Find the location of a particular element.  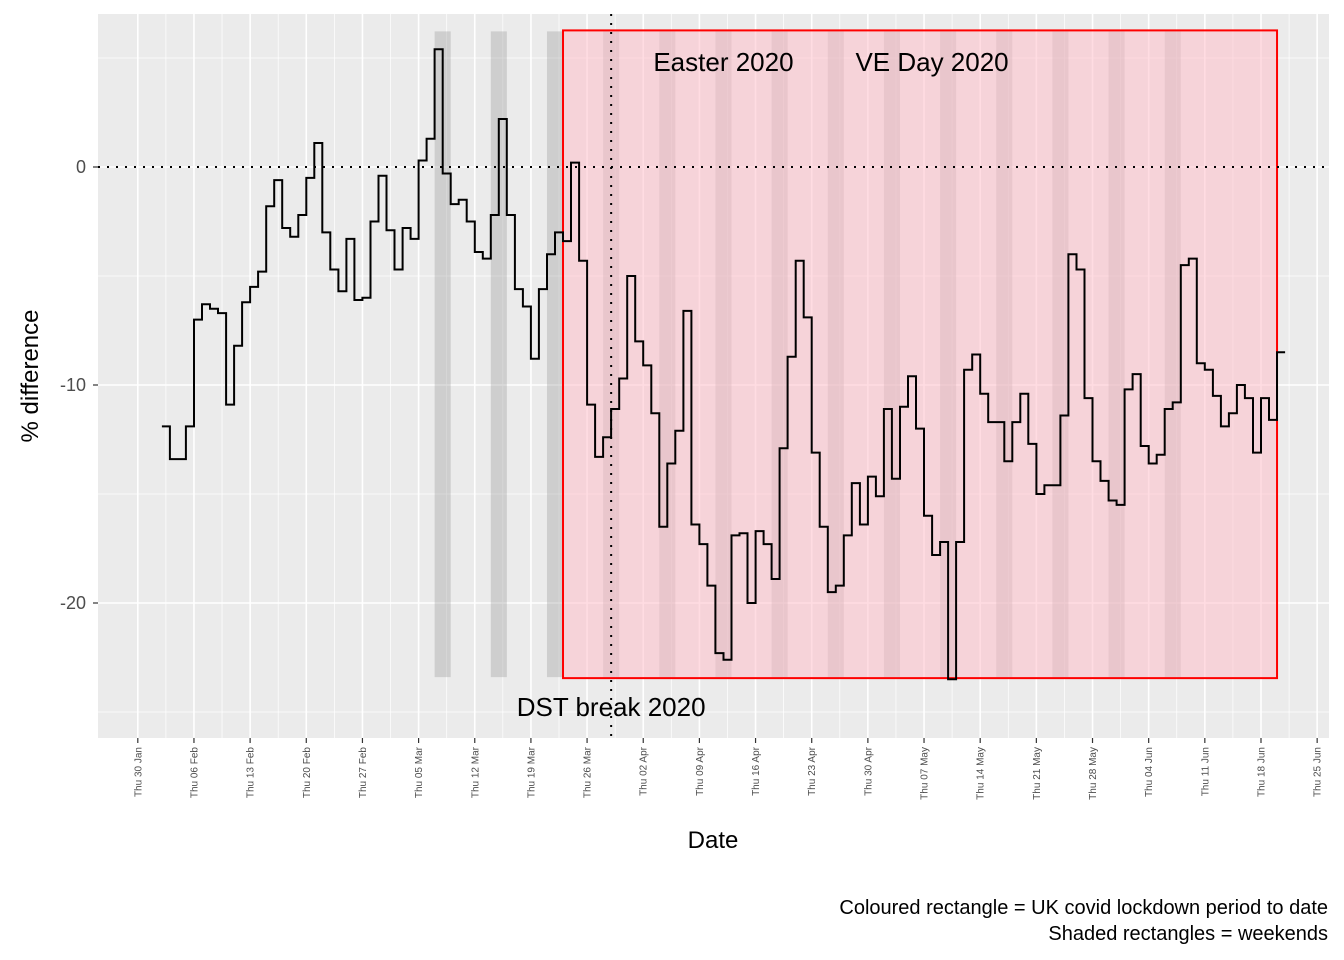

x-tick-label: Thu 20 Feb is located at coordinates (307, 773).